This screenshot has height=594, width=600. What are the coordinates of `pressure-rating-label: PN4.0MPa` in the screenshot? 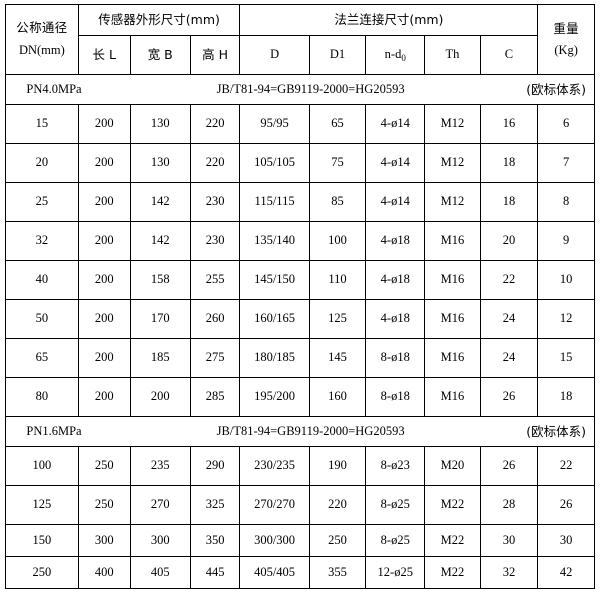 It's located at (54, 88).